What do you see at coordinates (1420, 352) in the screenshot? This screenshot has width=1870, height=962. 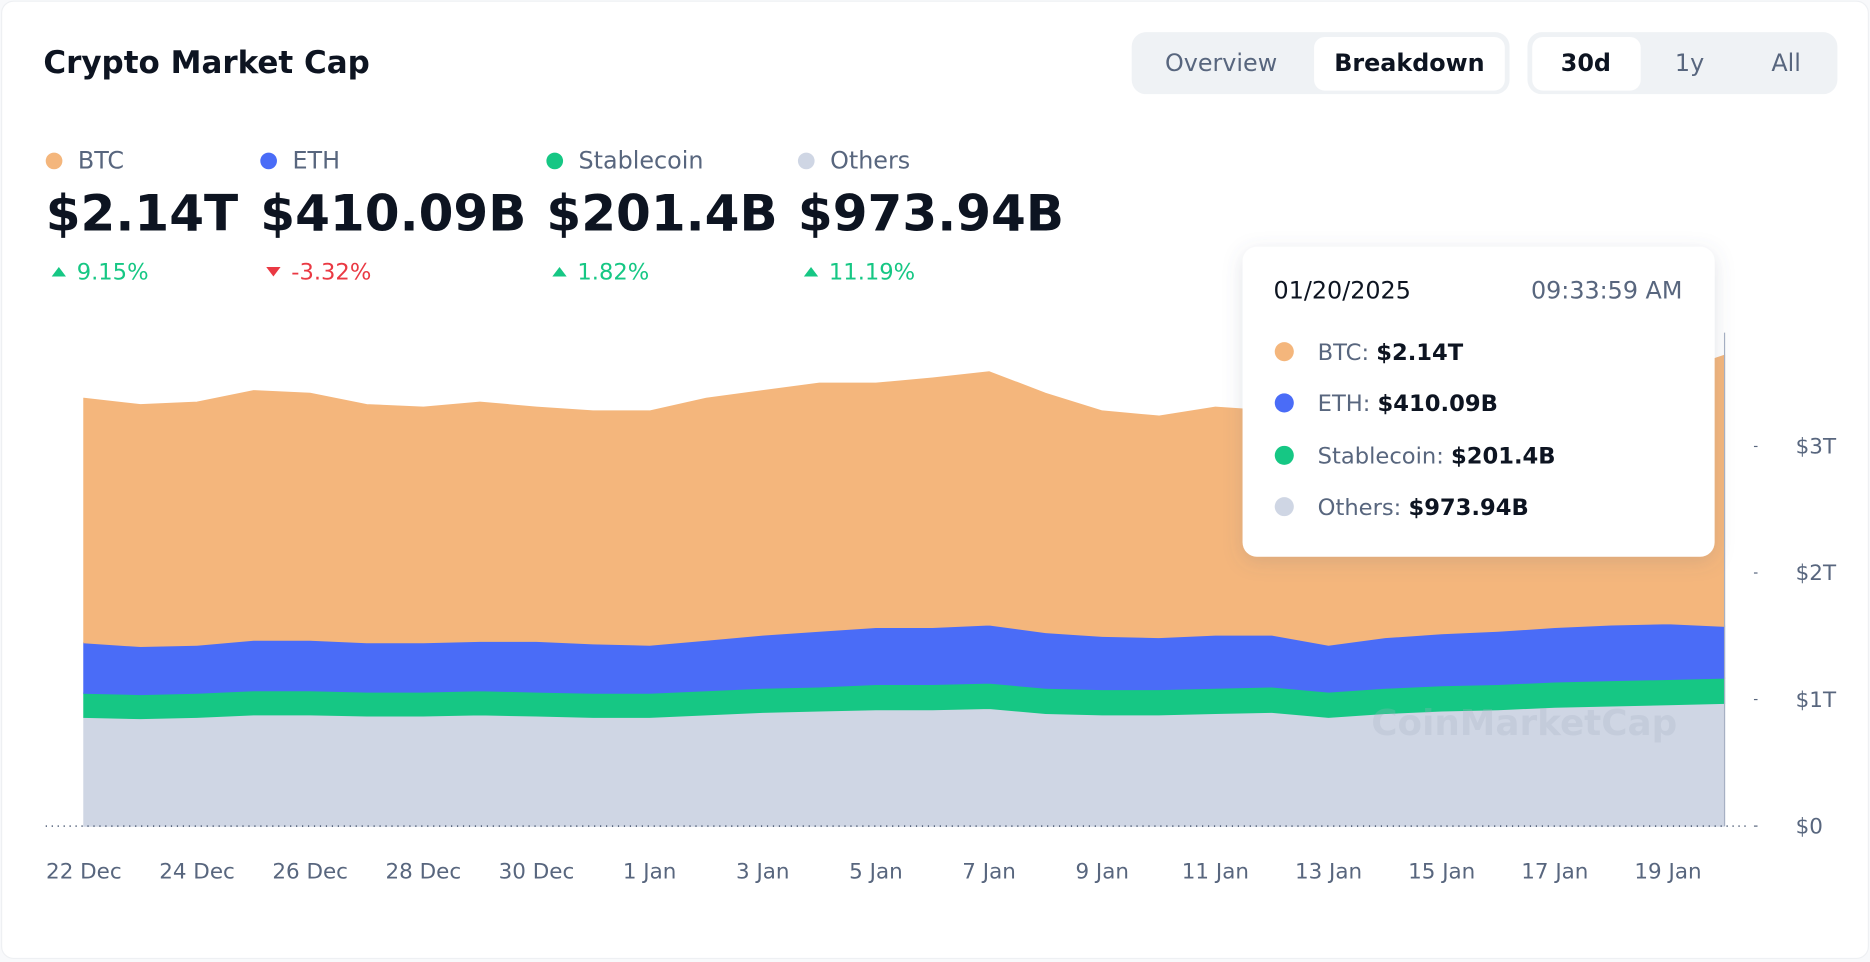 I see `tooltip-value: $2.14T` at bounding box center [1420, 352].